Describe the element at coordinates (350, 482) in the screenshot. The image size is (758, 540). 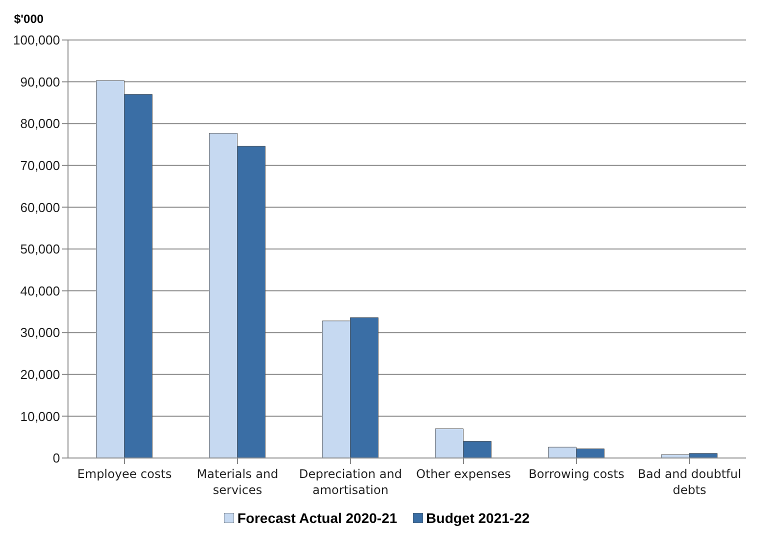
I see `x-tick-label: Depreciation and amortisation` at that location.